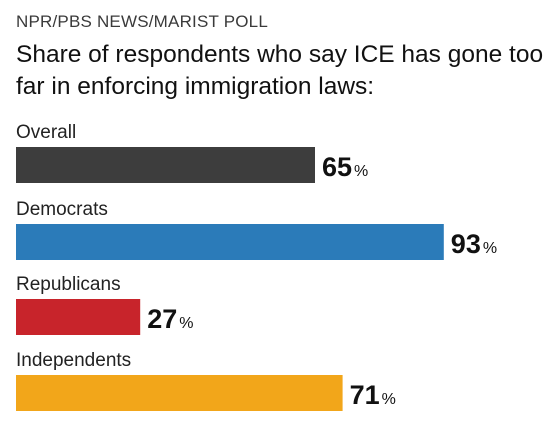  What do you see at coordinates (373, 395) in the screenshot?
I see `data-label-independents: 71%` at bounding box center [373, 395].